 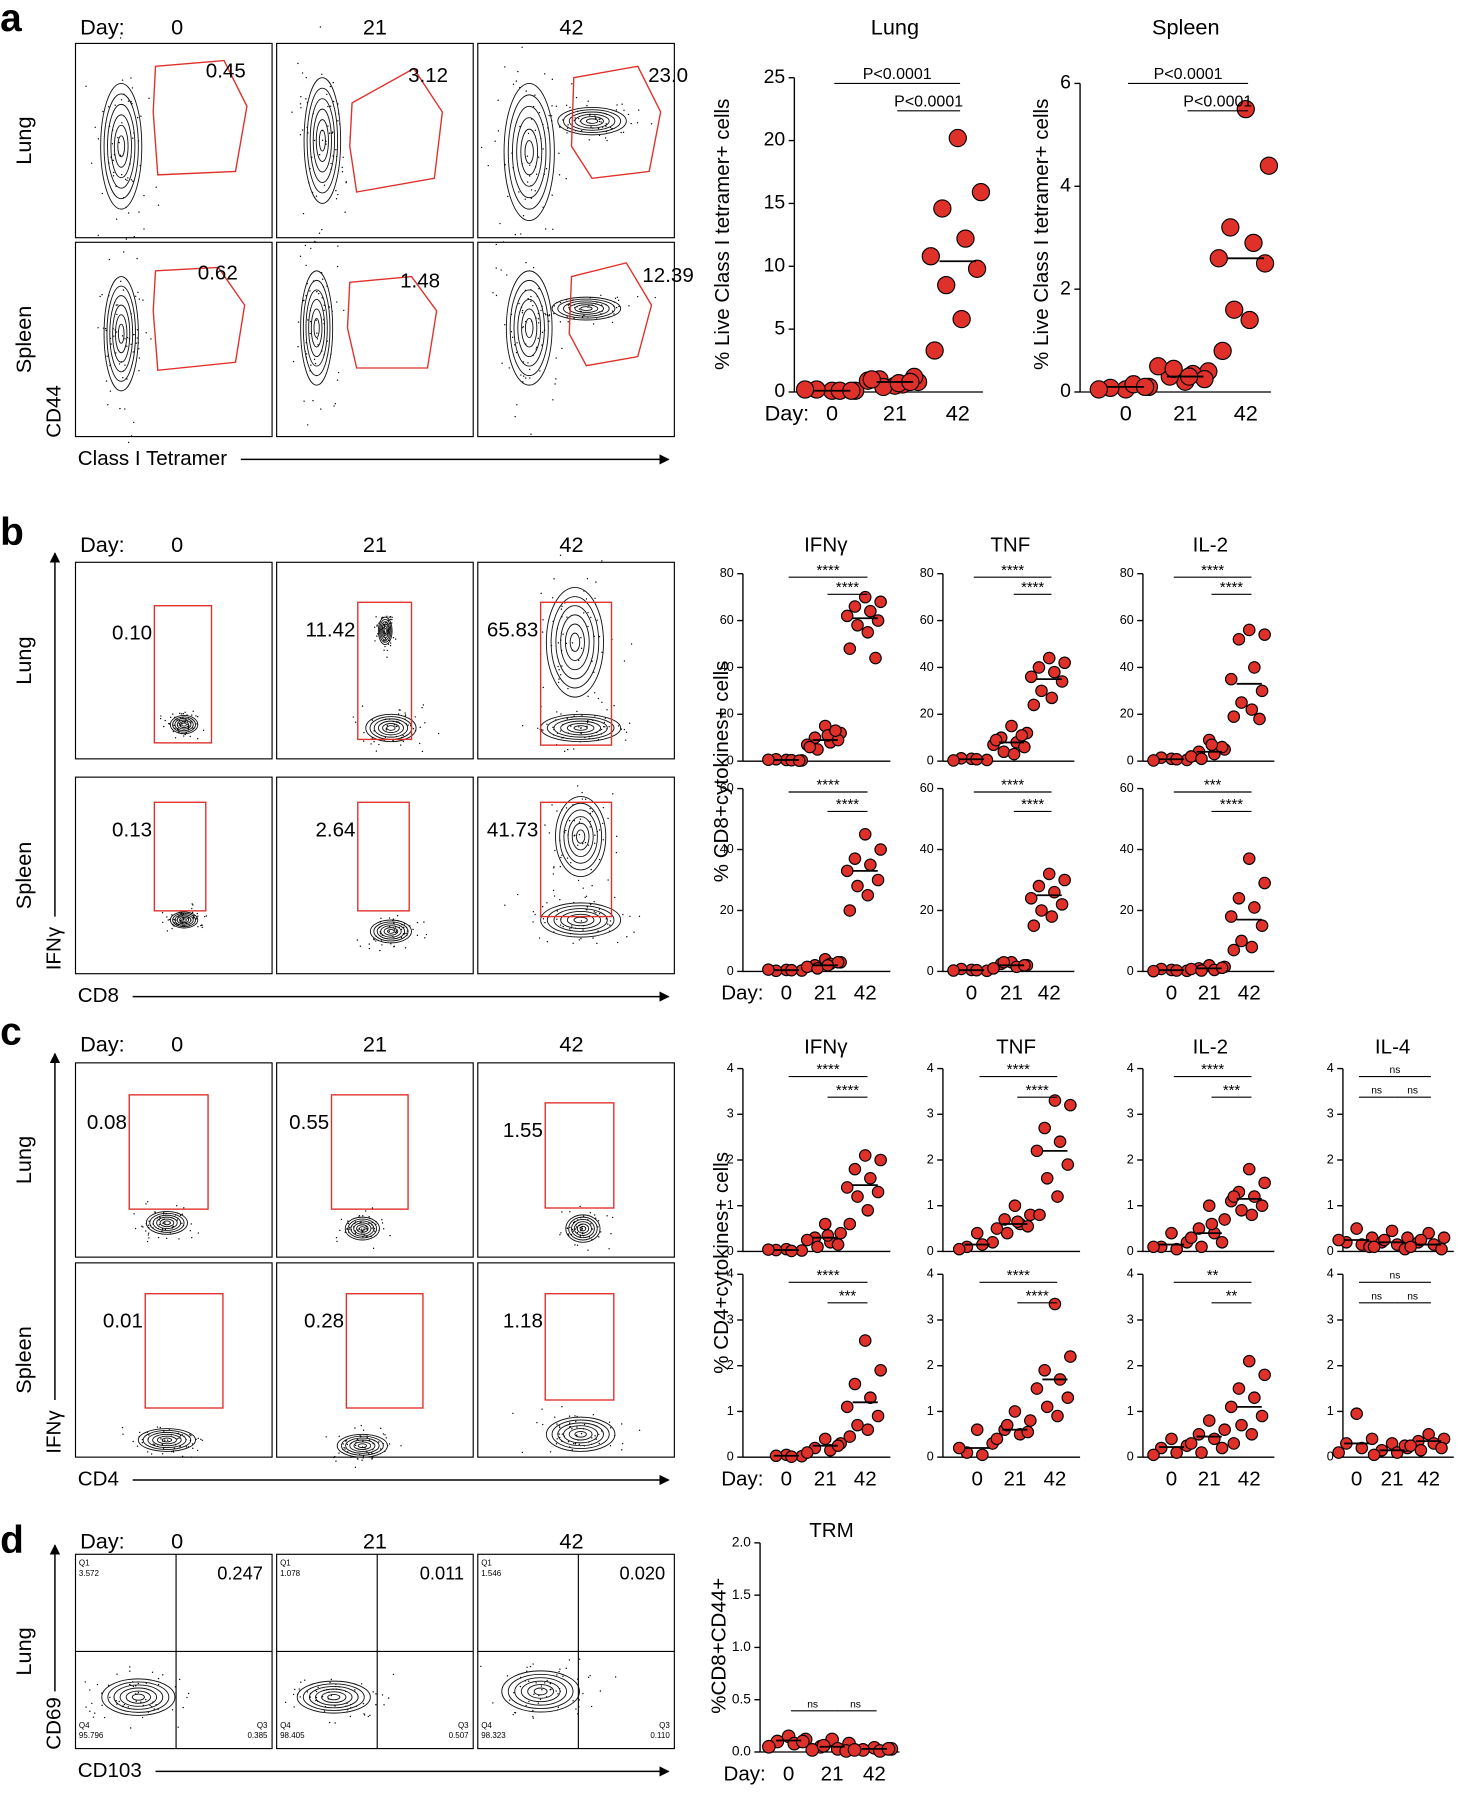 I want to click on significance-label: ns, so click(x=1412, y=1296).